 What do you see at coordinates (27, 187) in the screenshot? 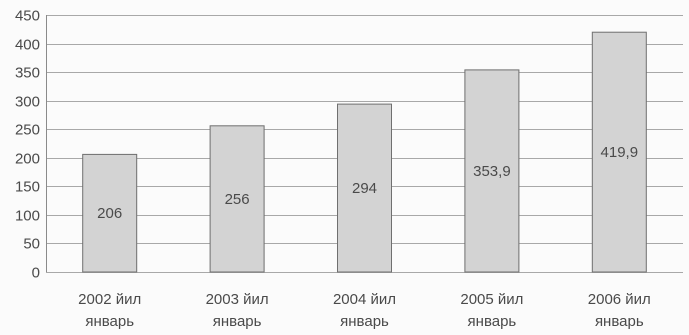
I see `y-tick-label: 150` at bounding box center [27, 187].